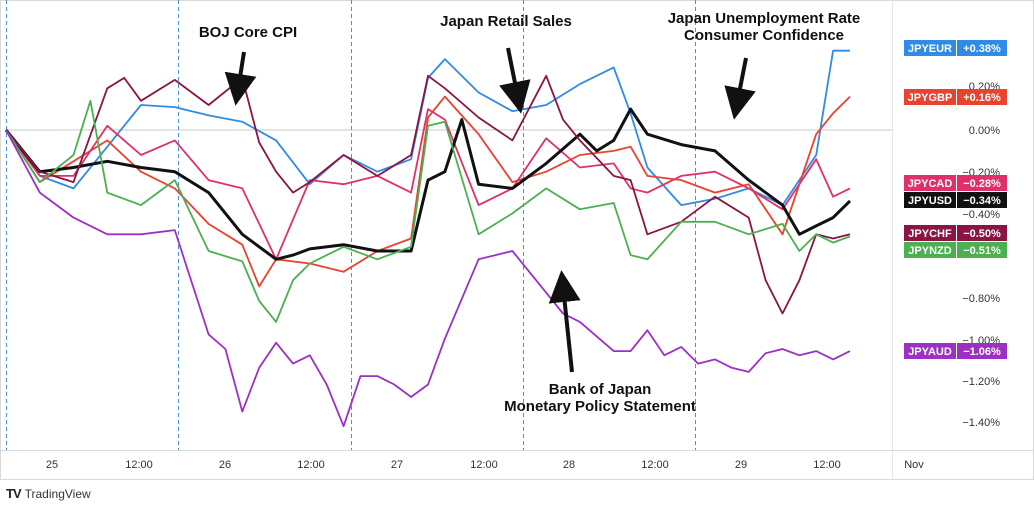 This screenshot has height=511, width=1034. What do you see at coordinates (52, 465) in the screenshot?
I see `x-tick-label: 25` at bounding box center [52, 465].